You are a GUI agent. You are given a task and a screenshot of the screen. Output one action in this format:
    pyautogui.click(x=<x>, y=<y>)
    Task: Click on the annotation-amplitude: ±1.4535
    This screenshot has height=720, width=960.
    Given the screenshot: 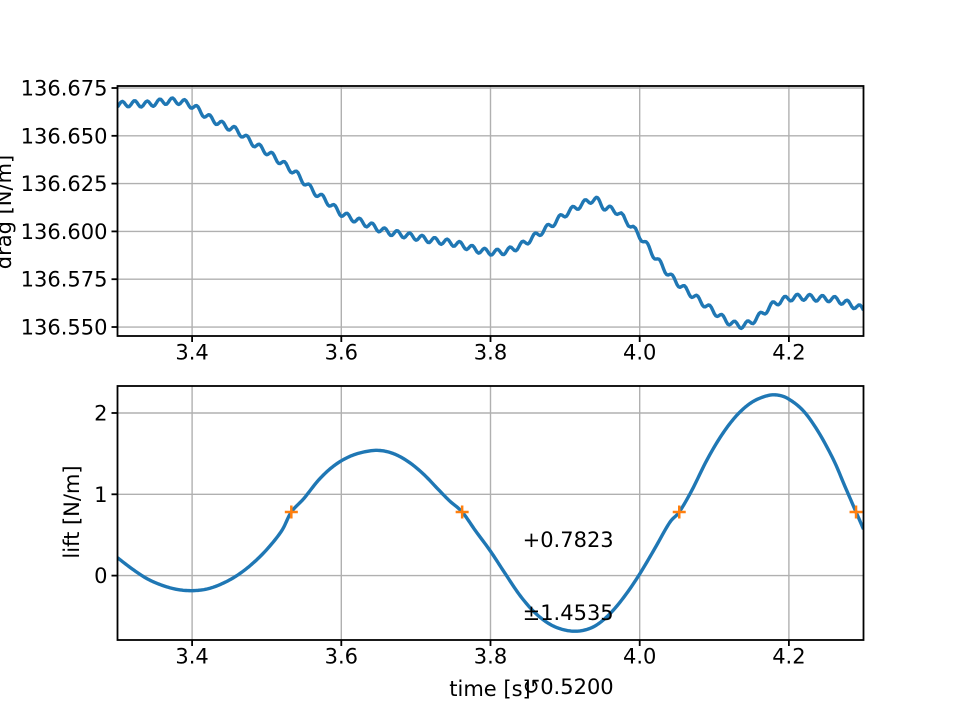 What is the action you would take?
    pyautogui.click(x=568, y=613)
    